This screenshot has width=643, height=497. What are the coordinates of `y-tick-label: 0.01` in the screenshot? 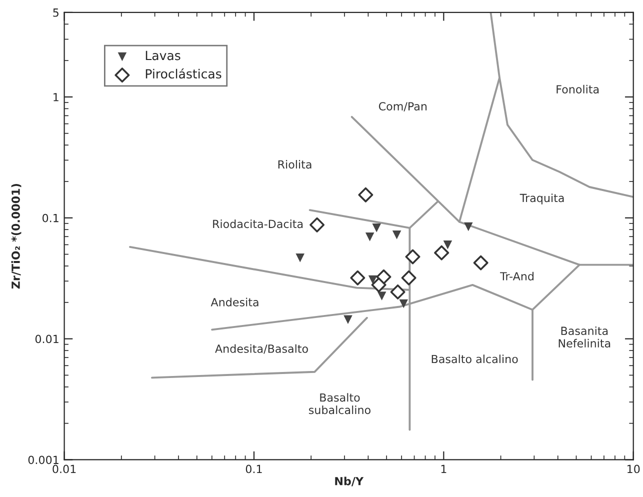 It's located at (46, 339).